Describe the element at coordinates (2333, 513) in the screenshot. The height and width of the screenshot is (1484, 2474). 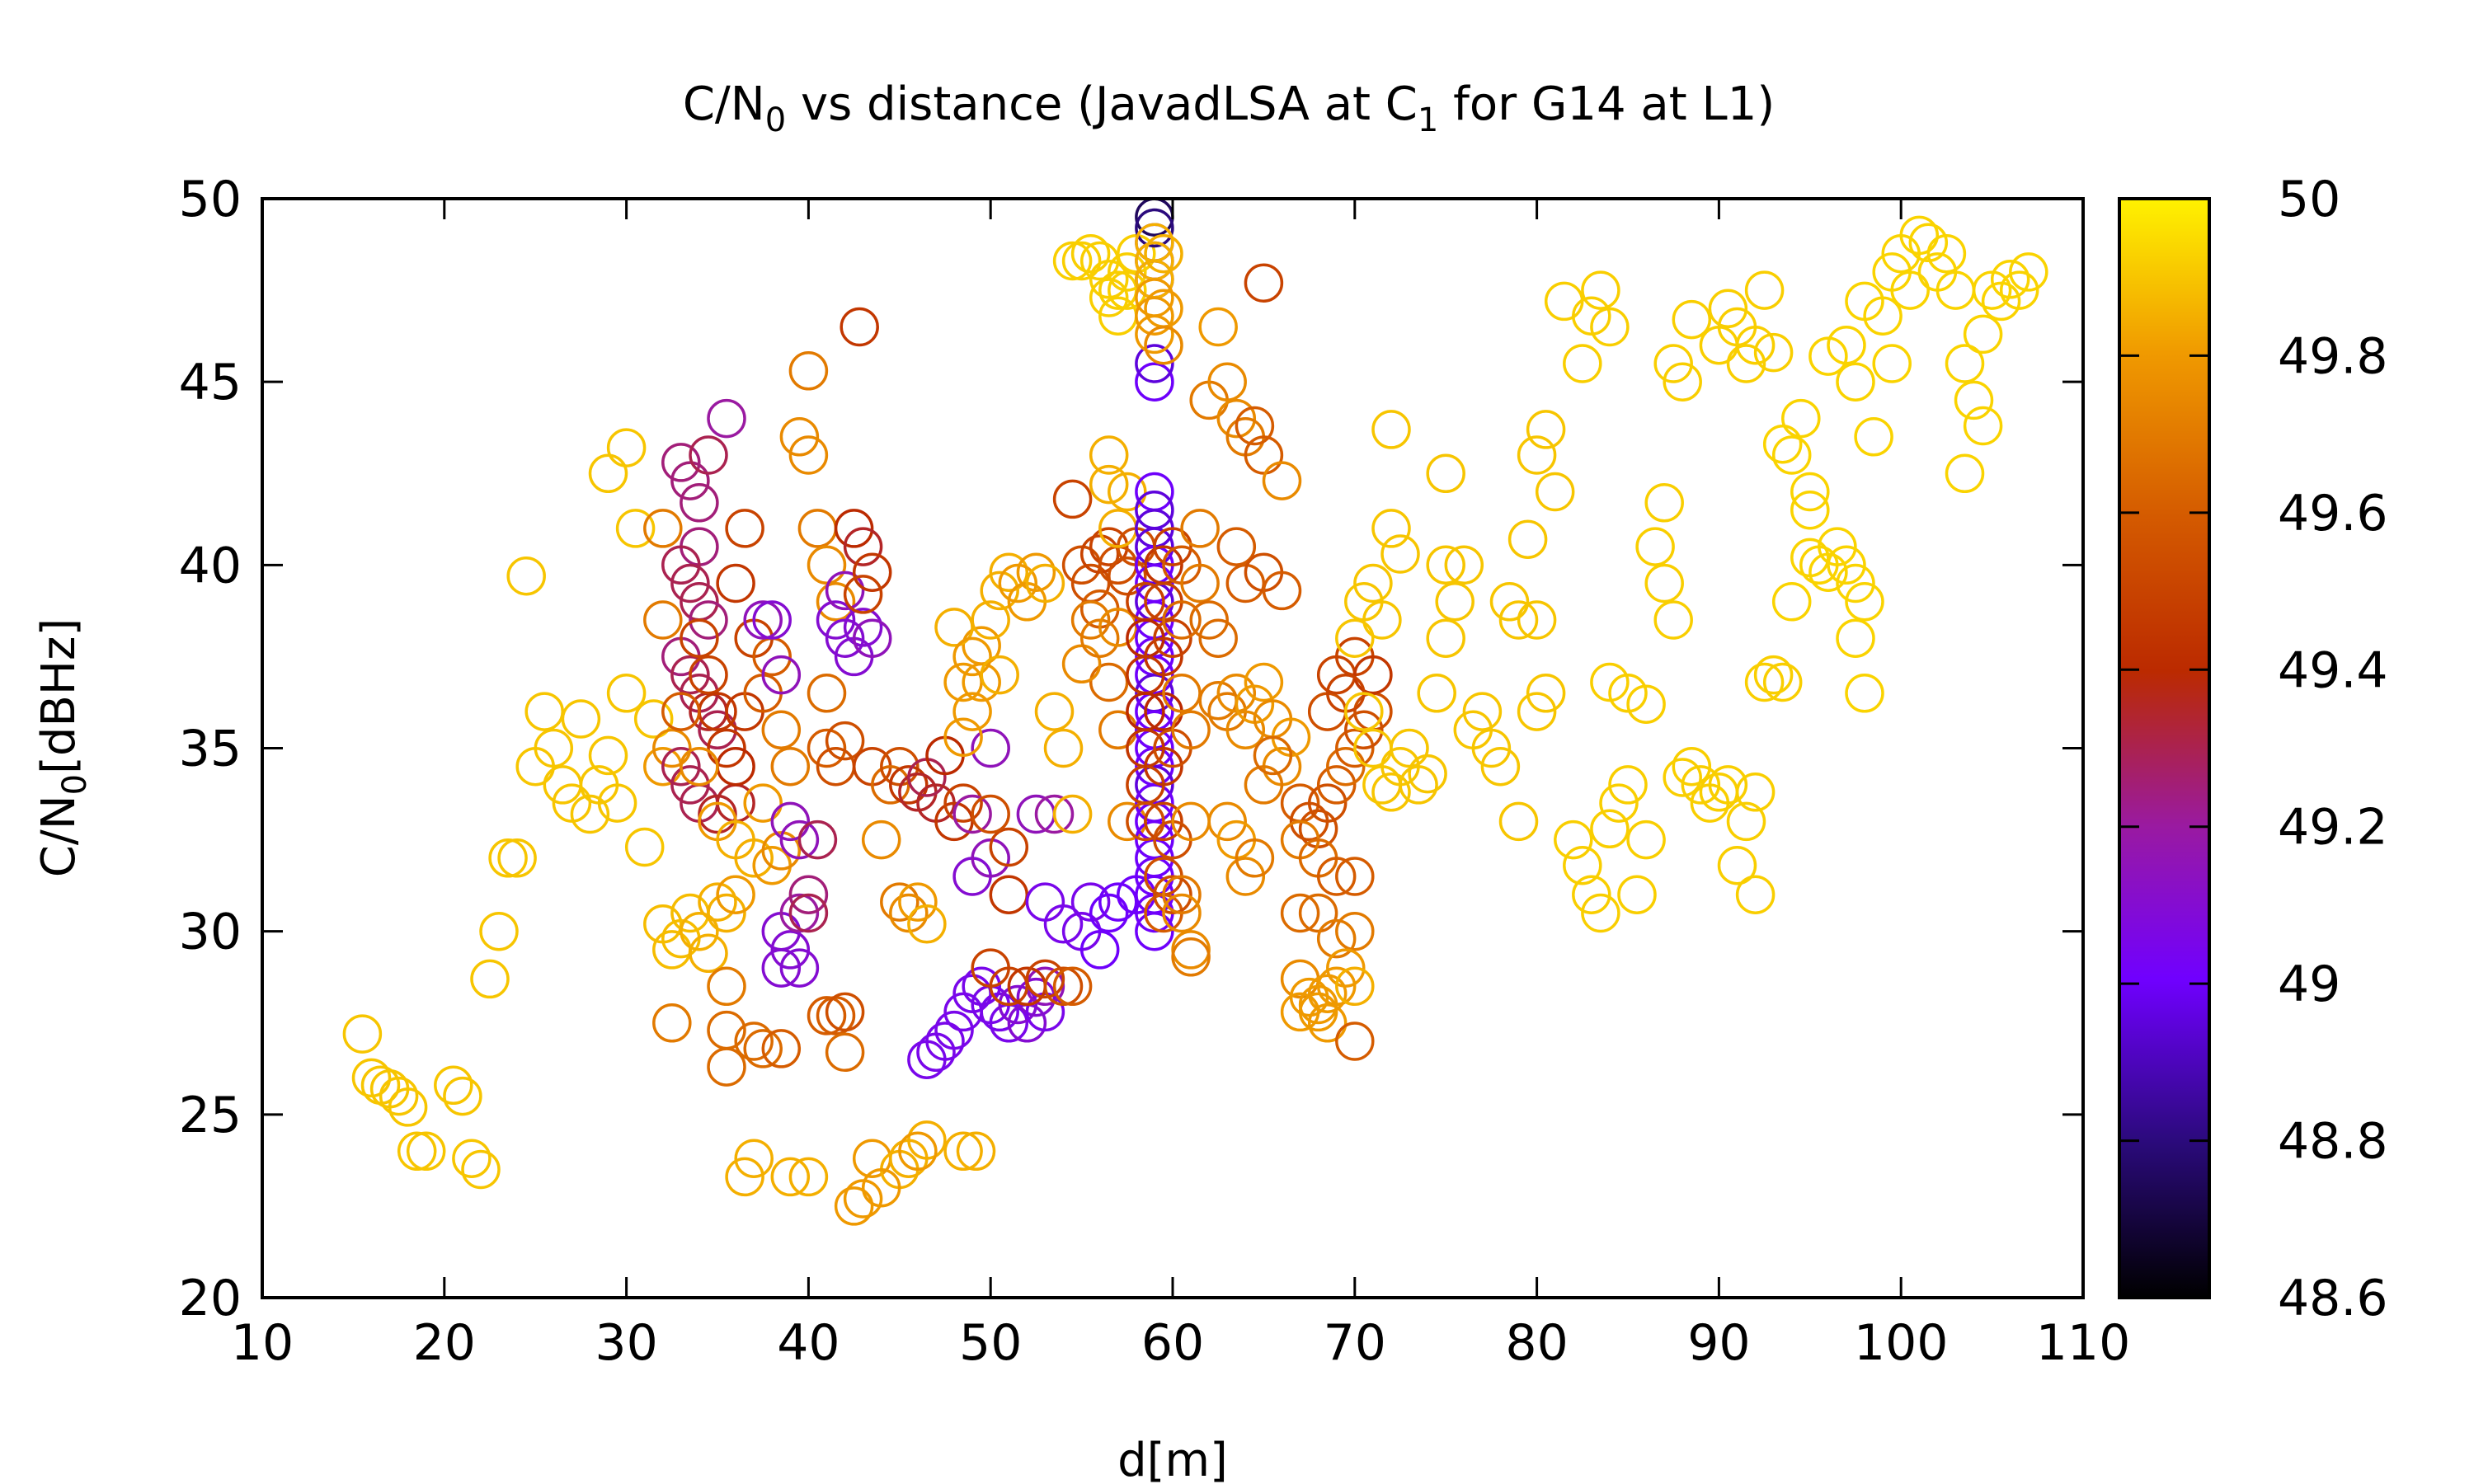
I see `colorbar-tick-label: 49.6` at that location.